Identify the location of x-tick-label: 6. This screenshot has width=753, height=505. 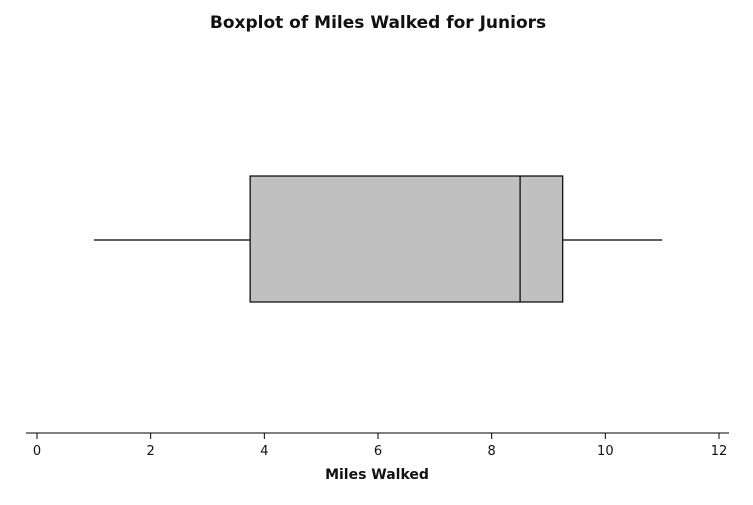
(378, 451).